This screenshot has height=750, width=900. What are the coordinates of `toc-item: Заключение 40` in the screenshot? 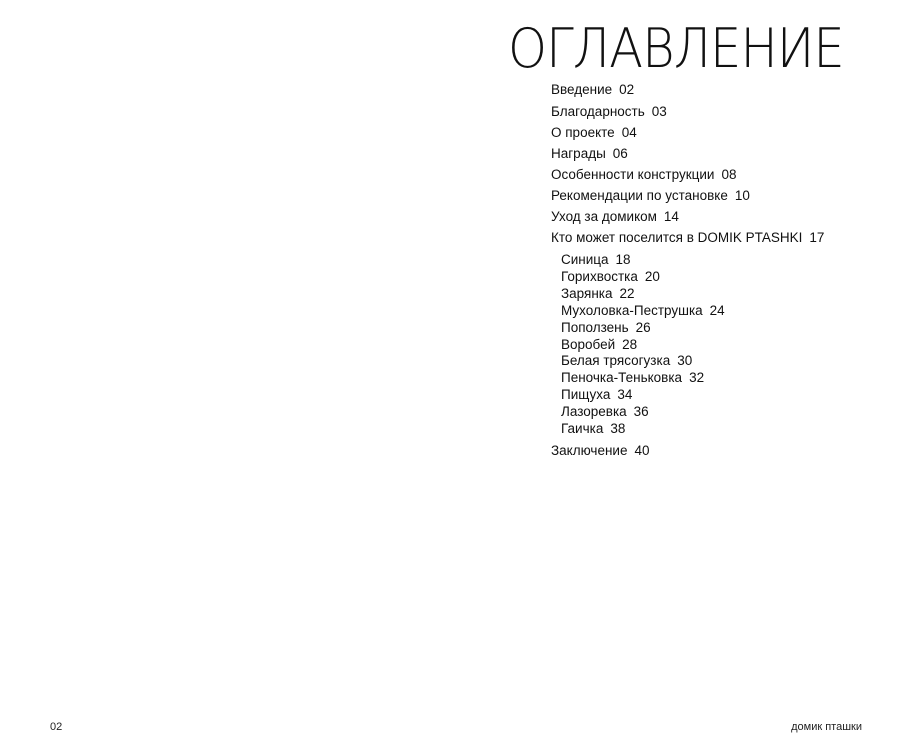 It's located at (600, 451).